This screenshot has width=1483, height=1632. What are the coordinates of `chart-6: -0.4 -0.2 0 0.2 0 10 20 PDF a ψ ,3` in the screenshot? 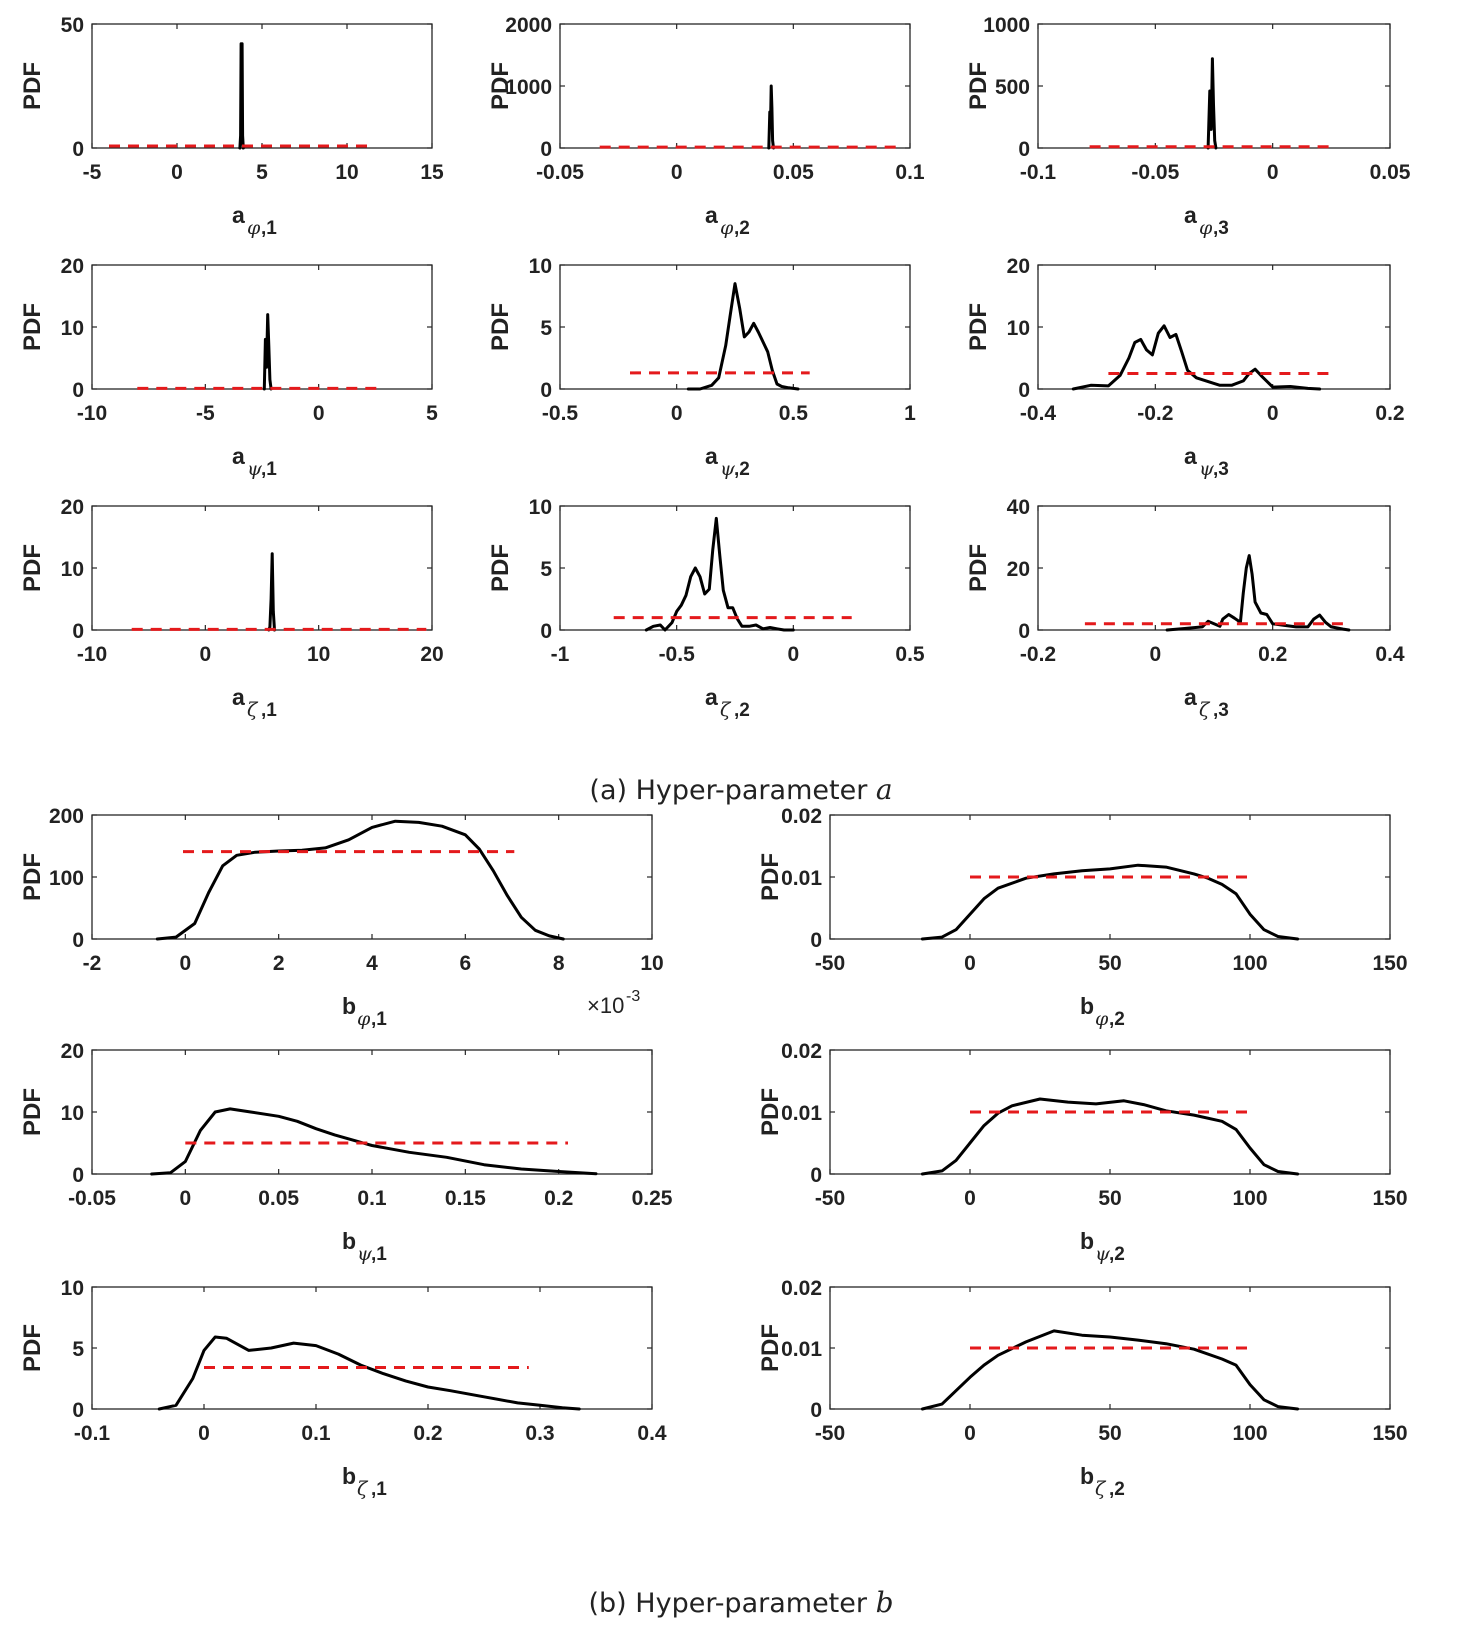 It's located at (1185, 367).